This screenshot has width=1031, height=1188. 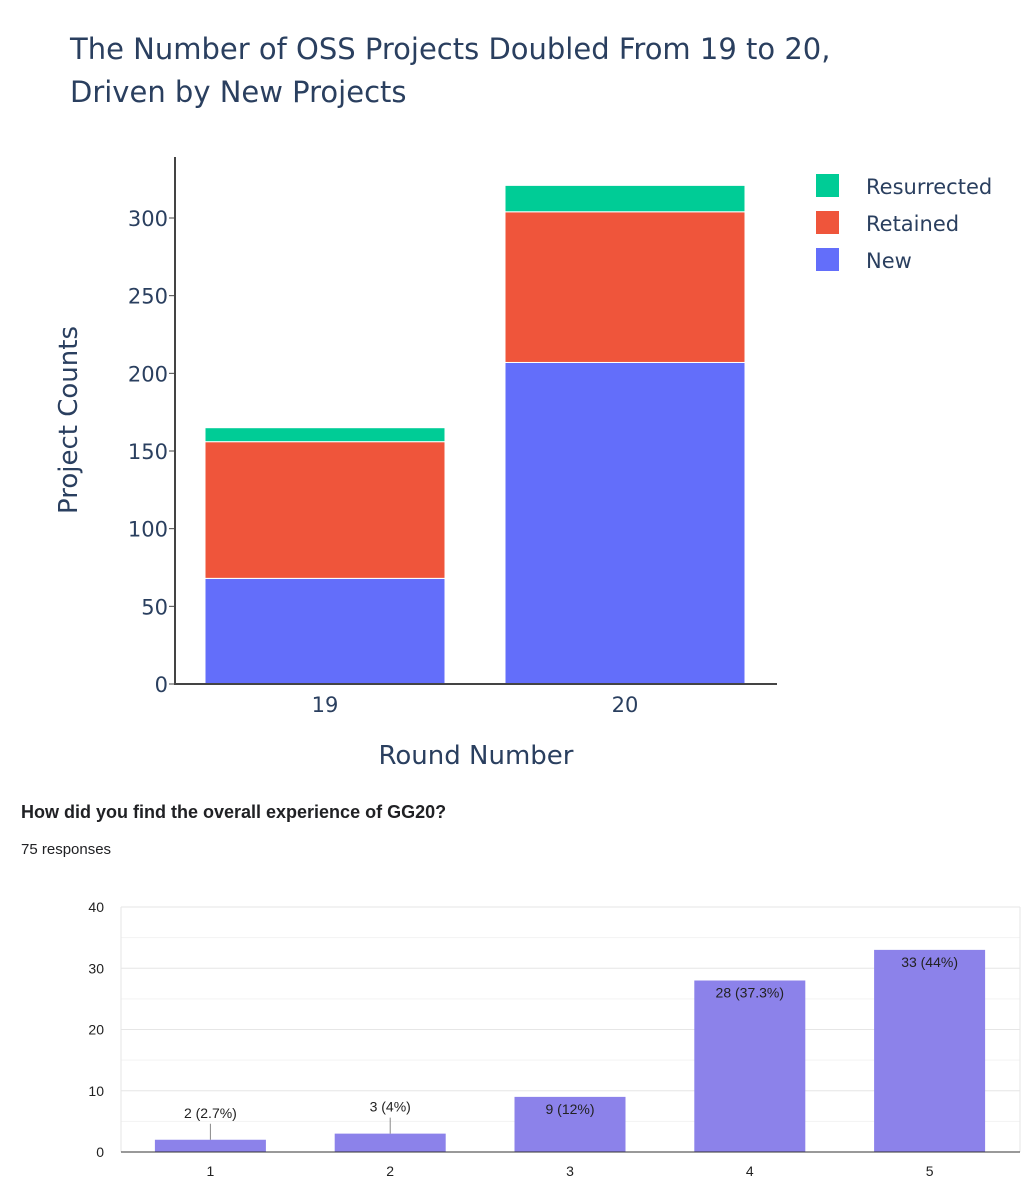 What do you see at coordinates (476, 755) in the screenshot?
I see `chart1-x-axis-label: Round Number` at bounding box center [476, 755].